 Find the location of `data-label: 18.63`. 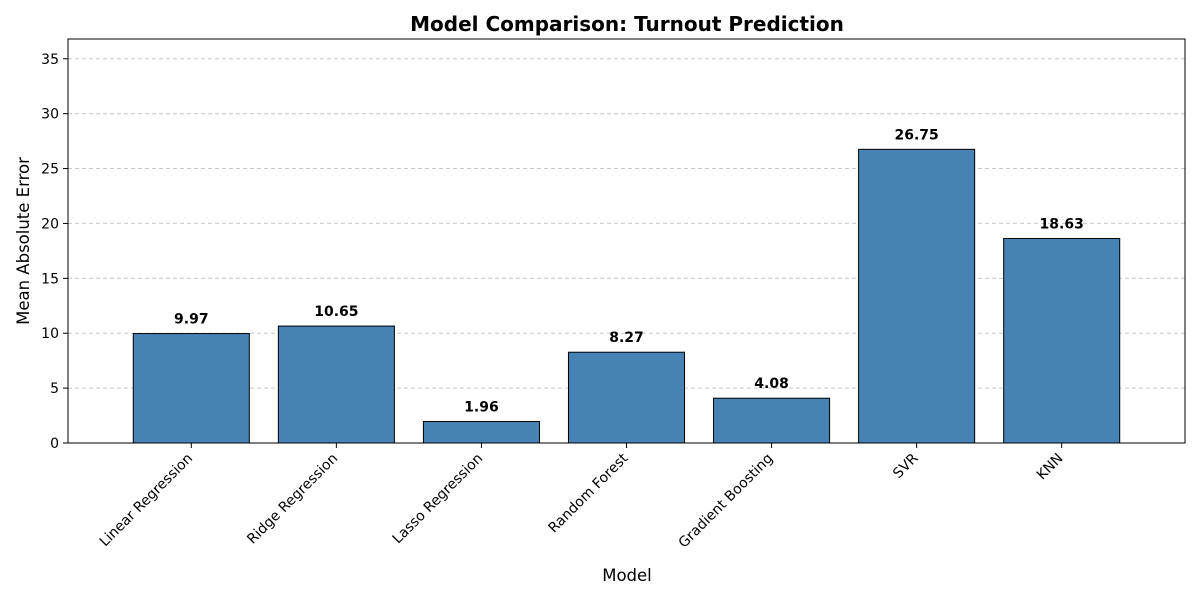

data-label: 18.63 is located at coordinates (1062, 224).